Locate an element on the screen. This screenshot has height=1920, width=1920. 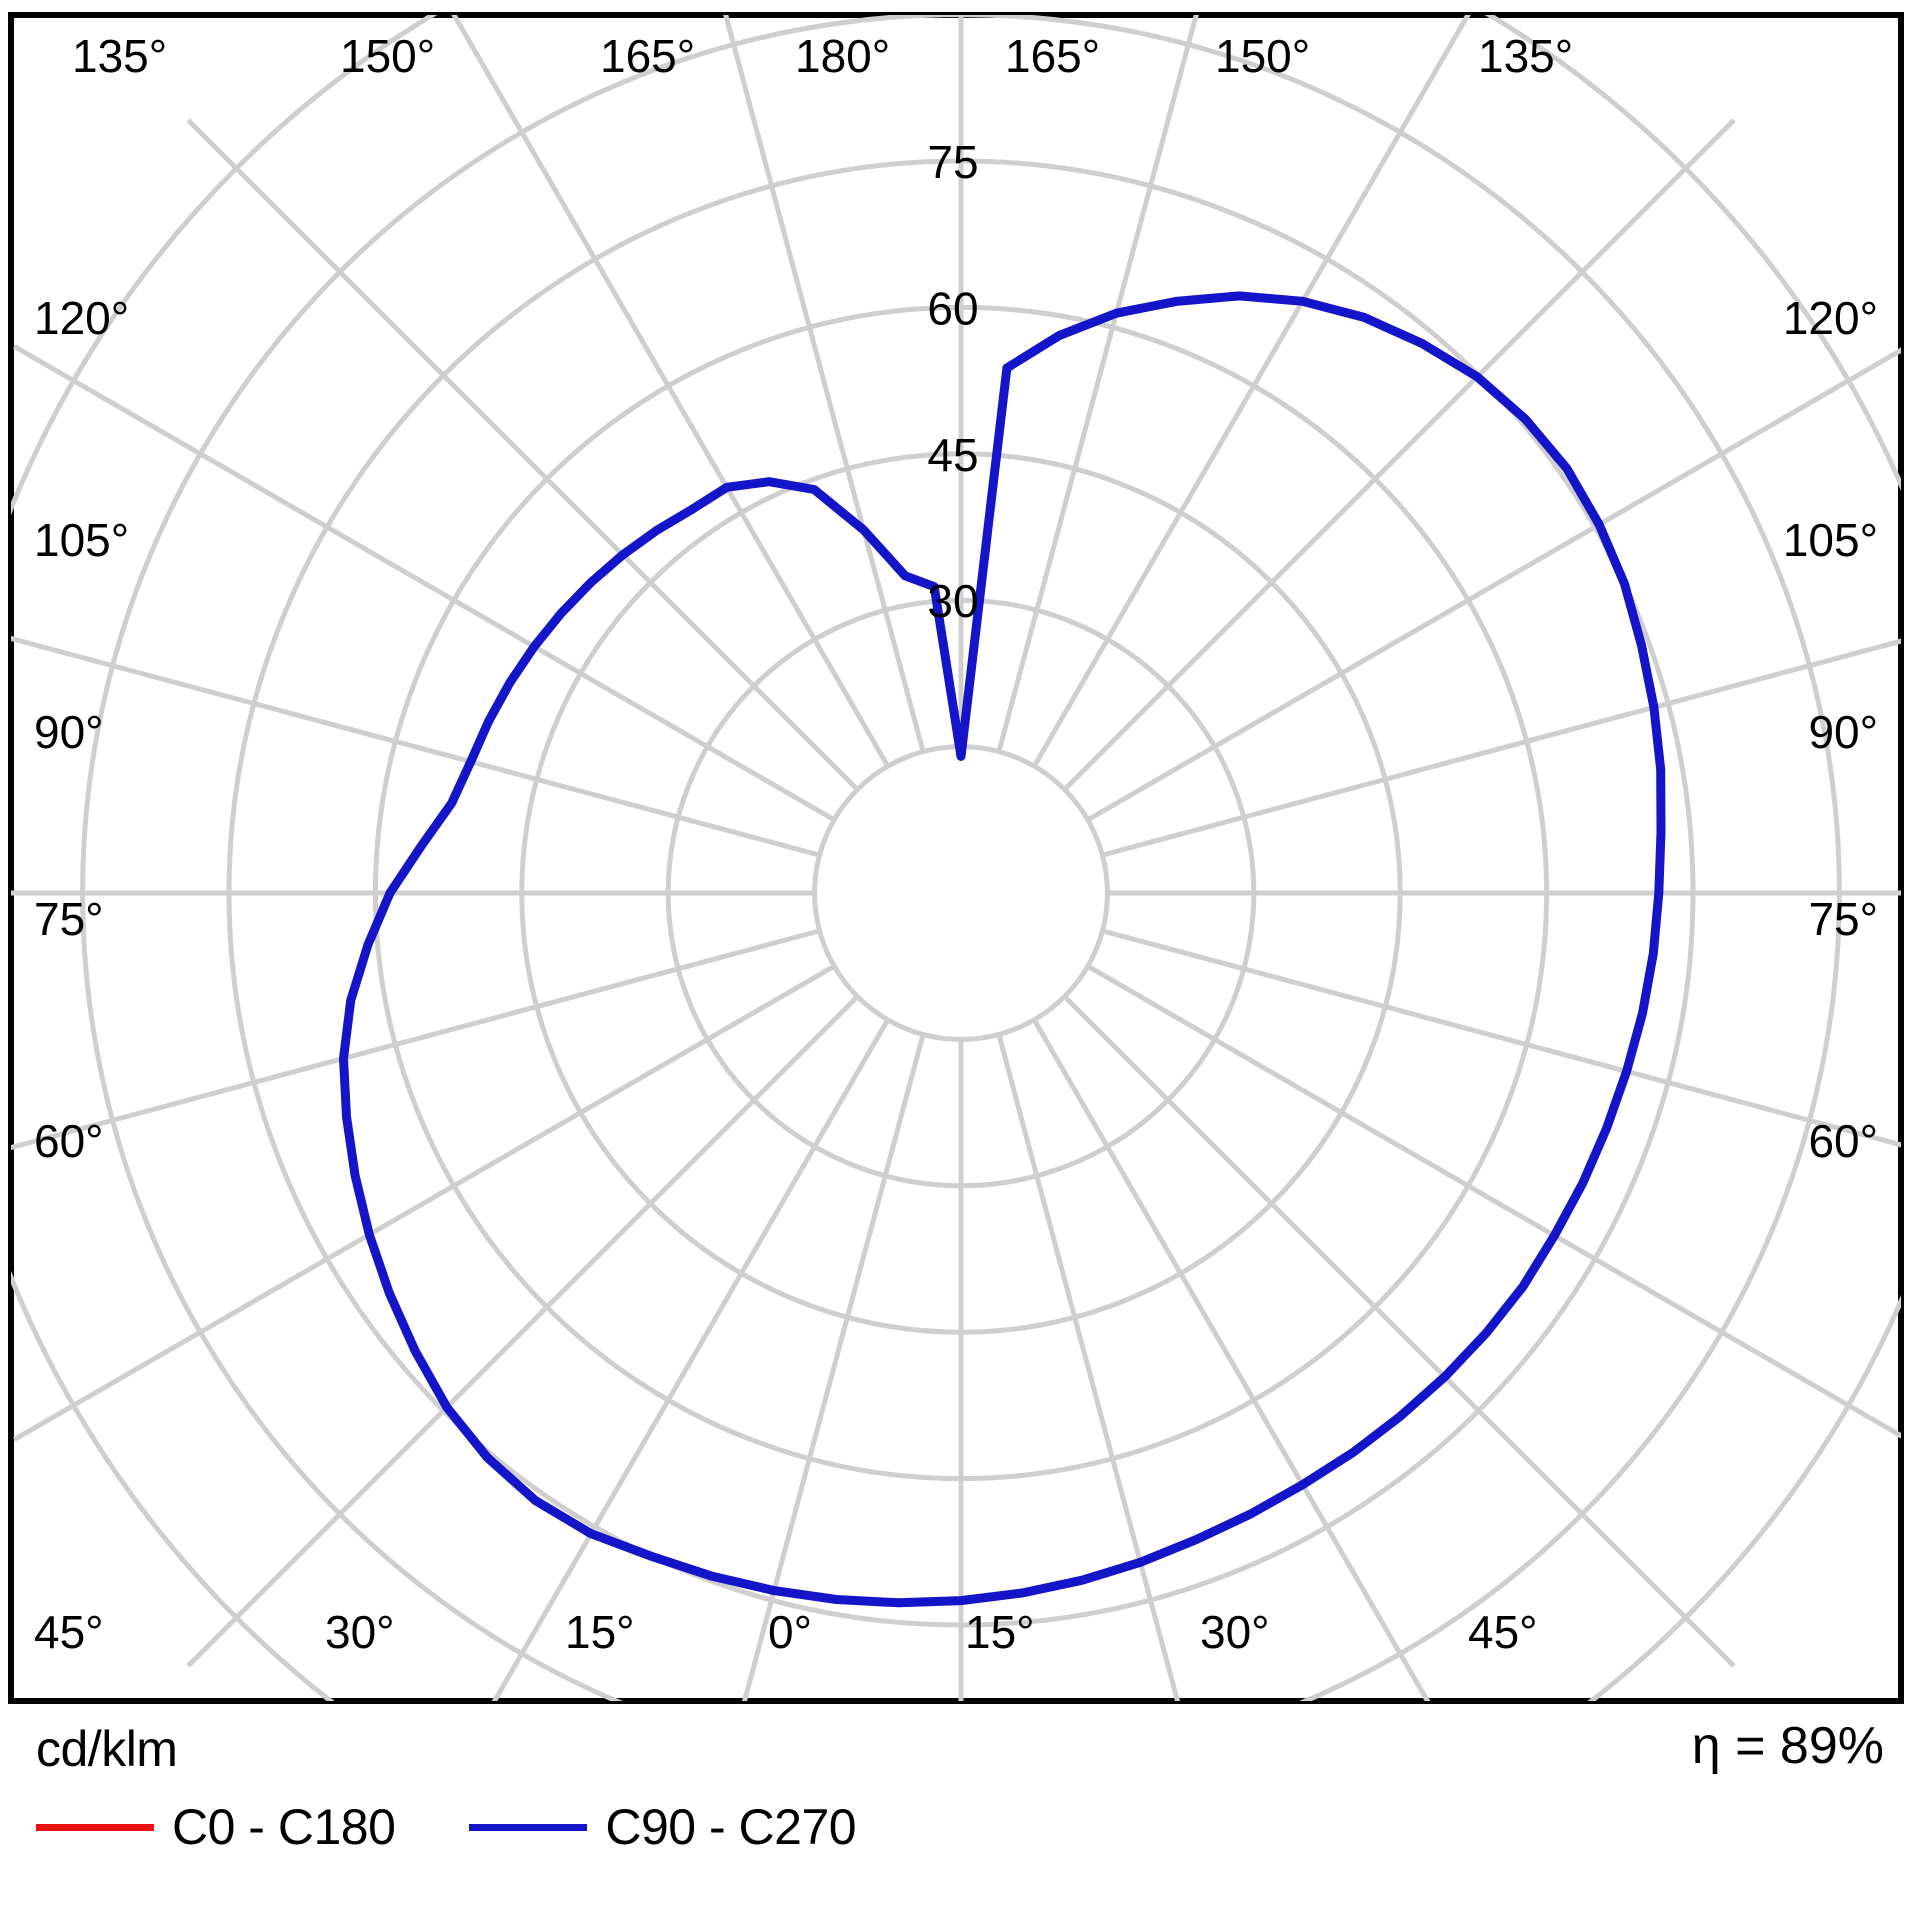
angle-tick-label-right: 105° is located at coordinates (1830, 540).